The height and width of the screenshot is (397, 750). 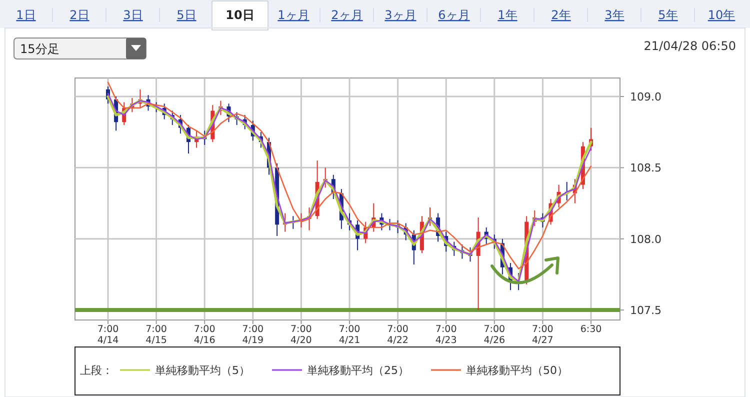 What do you see at coordinates (205, 335) in the screenshot?
I see `x-tick-label: 7:00 4/16` at bounding box center [205, 335].